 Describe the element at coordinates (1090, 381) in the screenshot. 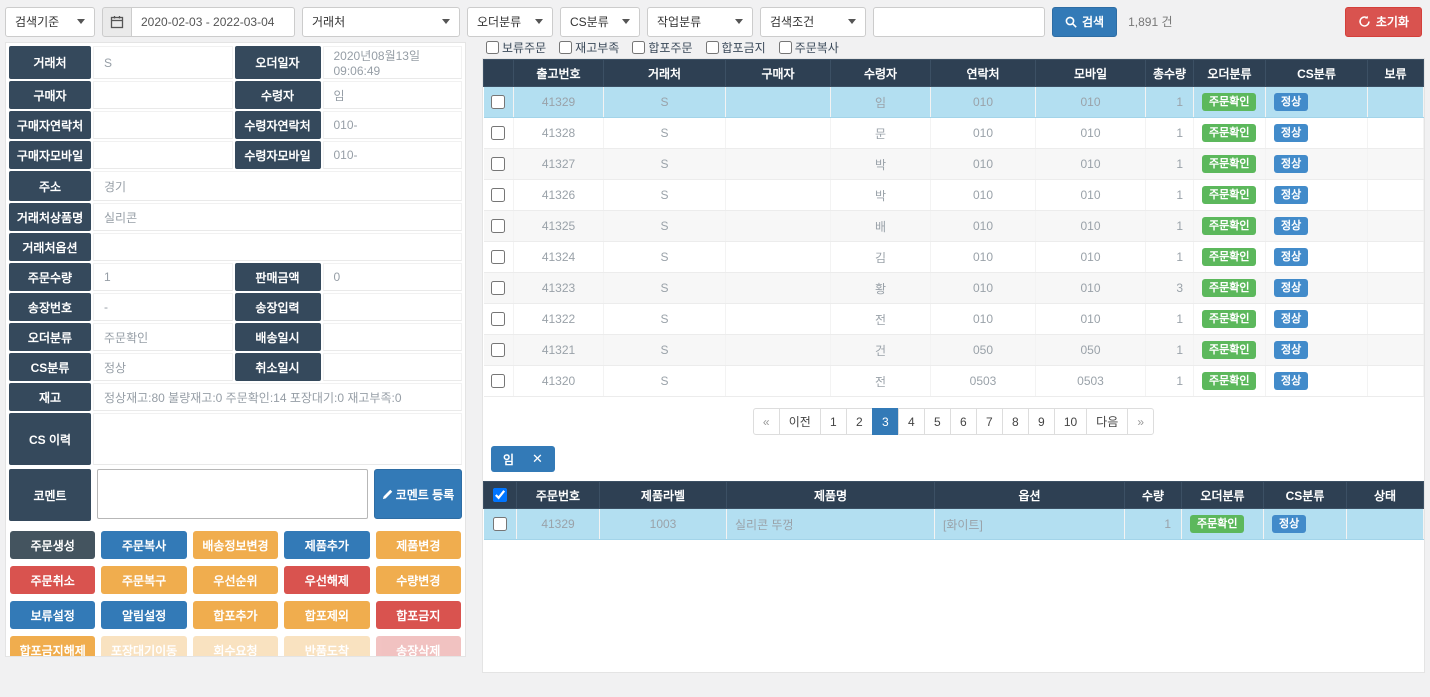

I see `mobile-cell: 0503` at that location.